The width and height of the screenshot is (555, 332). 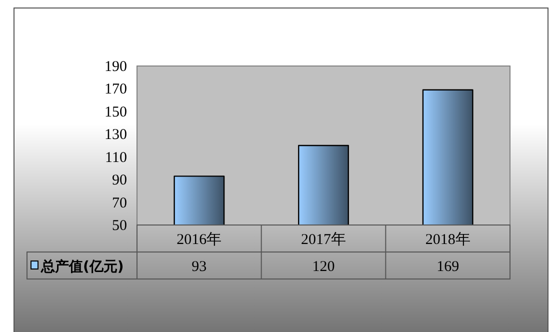 I want to click on y-tick-label: 150, so click(x=115, y=112).